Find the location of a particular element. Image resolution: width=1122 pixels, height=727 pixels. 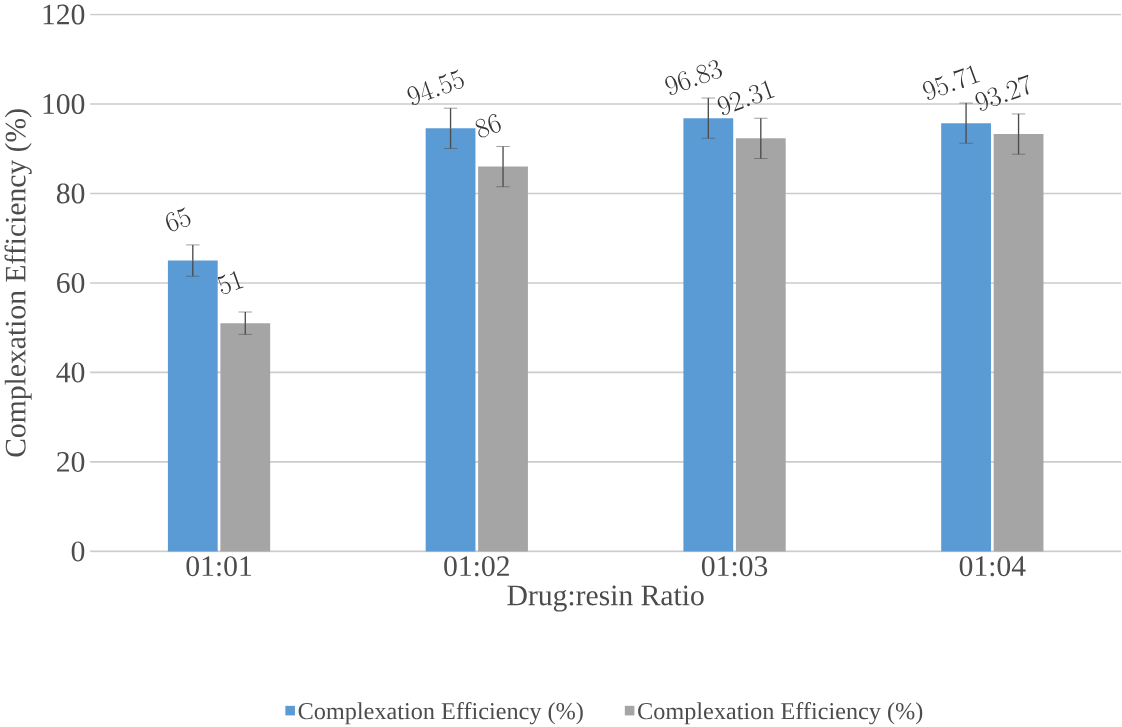

y-tick-label: 60 is located at coordinates (71, 283).